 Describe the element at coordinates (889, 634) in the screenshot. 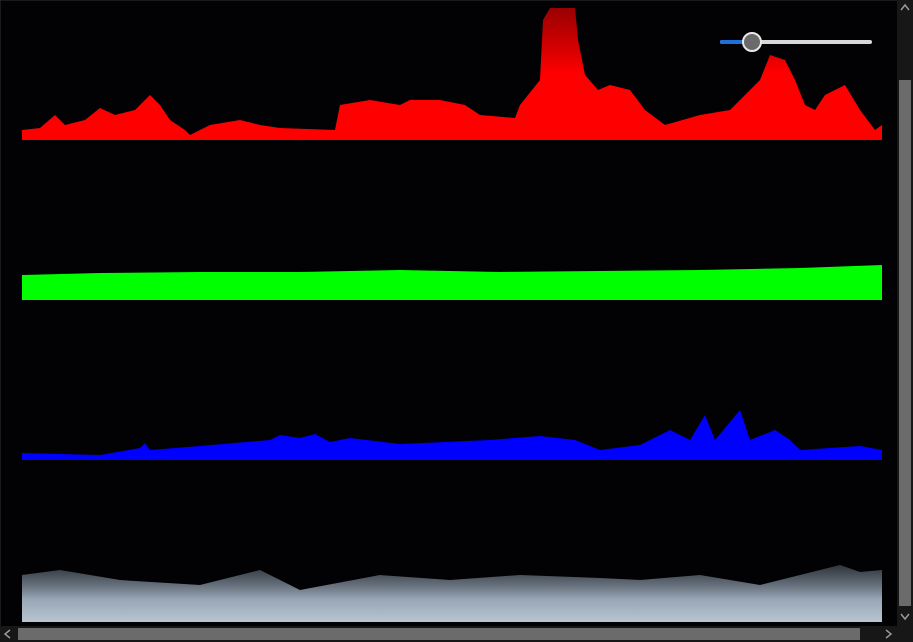

I see `scroll-right-arrow` at that location.